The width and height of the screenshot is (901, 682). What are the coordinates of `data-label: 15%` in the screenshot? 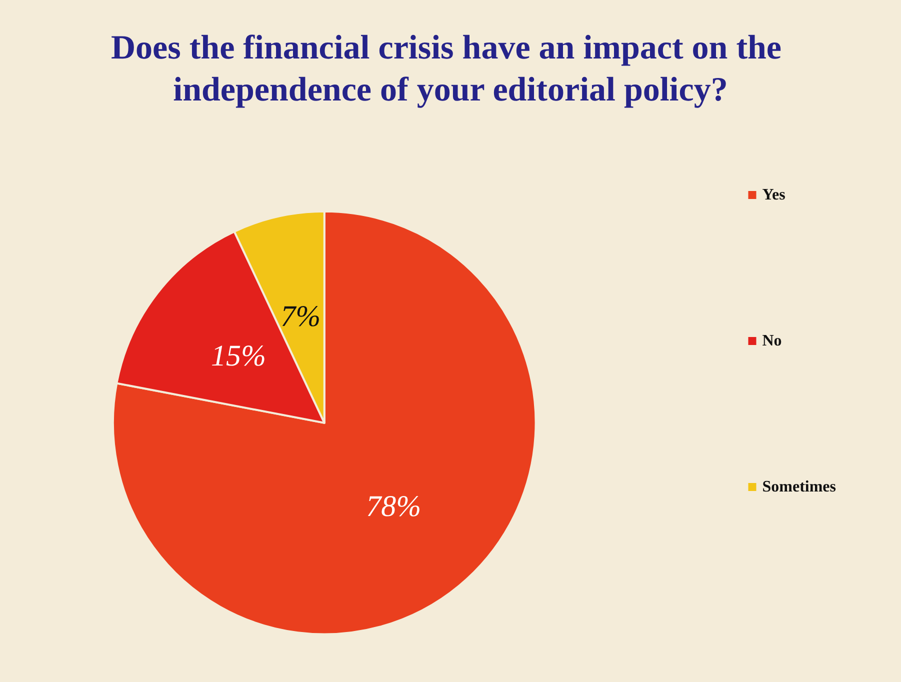 It's located at (238, 356).